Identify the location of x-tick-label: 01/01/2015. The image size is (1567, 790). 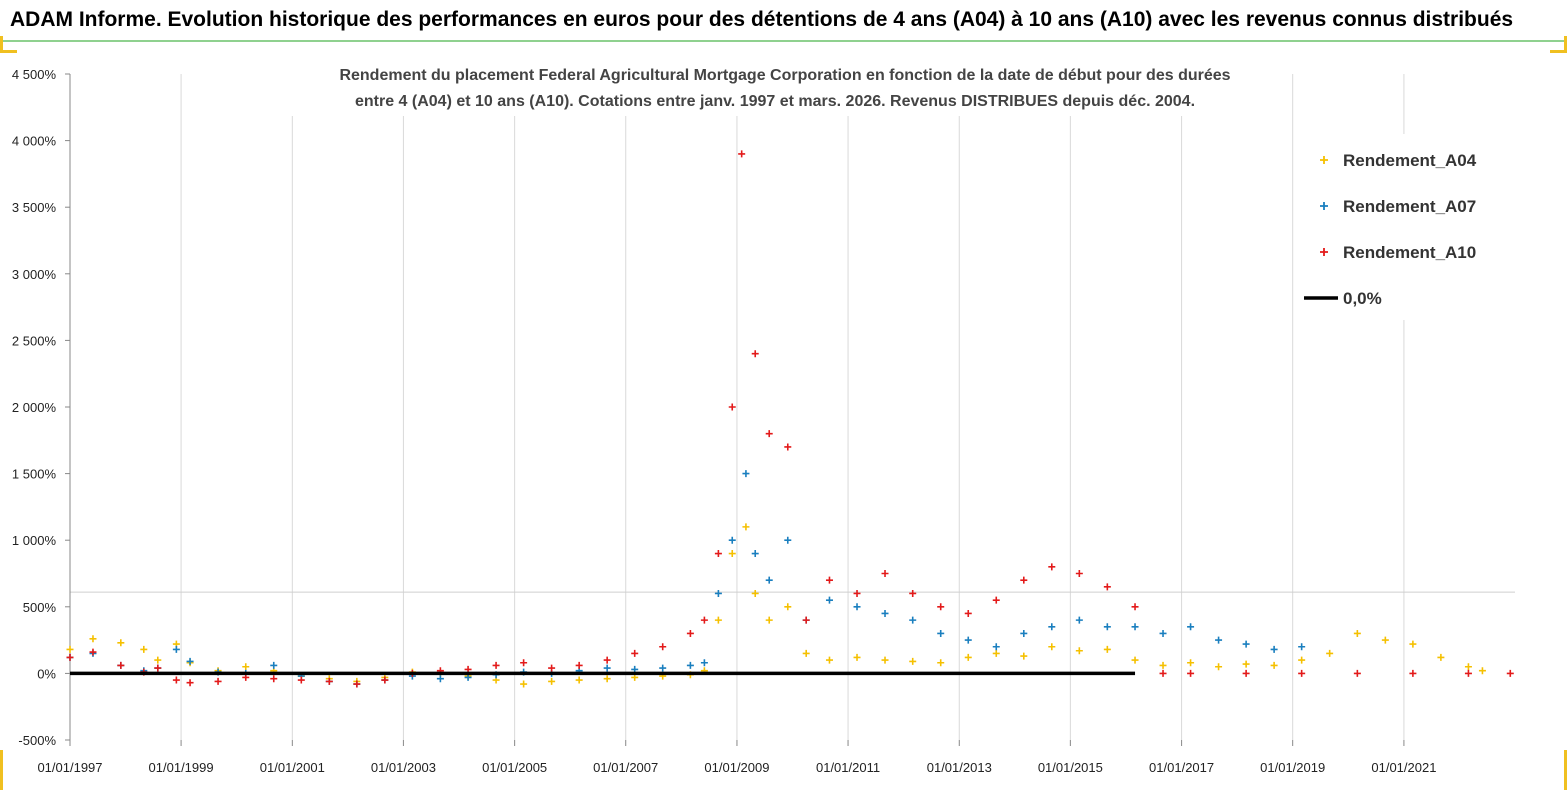
(1070, 767).